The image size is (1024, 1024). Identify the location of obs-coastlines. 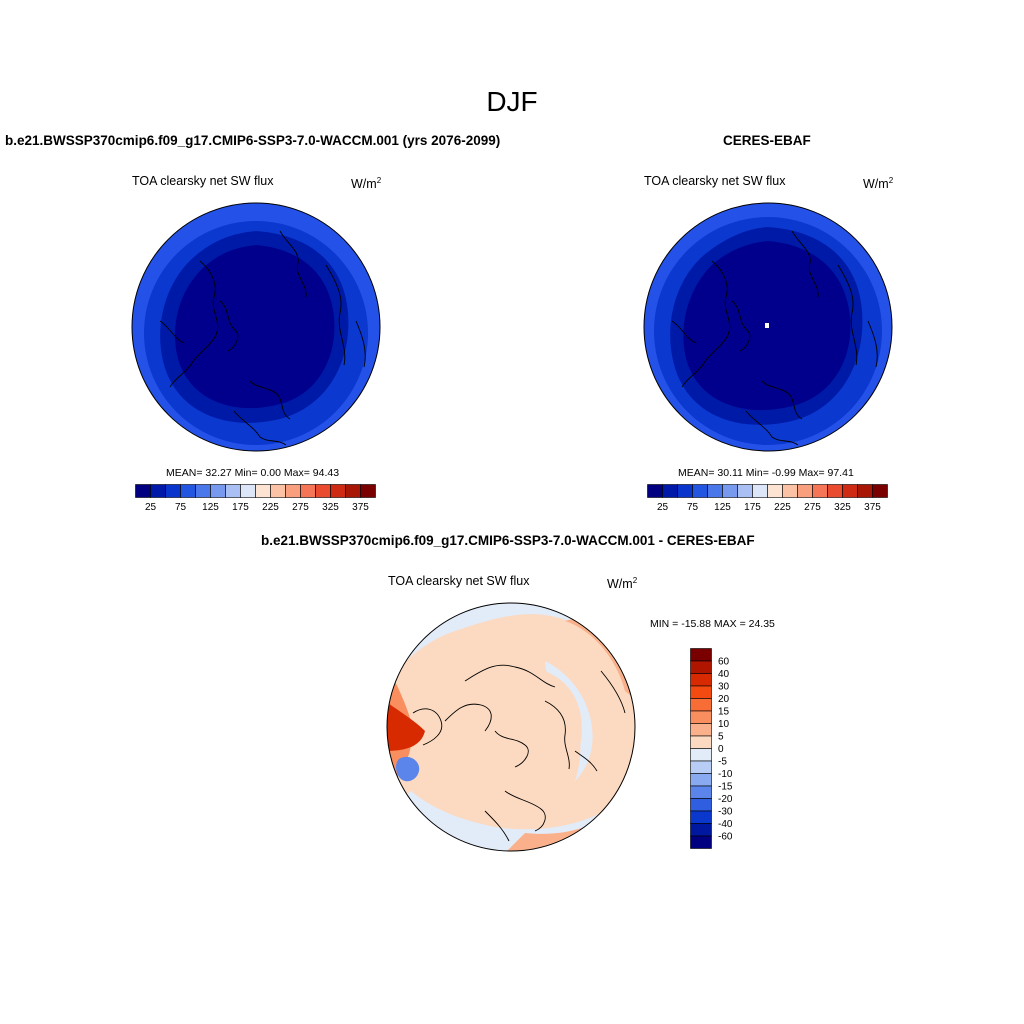
(774, 338).